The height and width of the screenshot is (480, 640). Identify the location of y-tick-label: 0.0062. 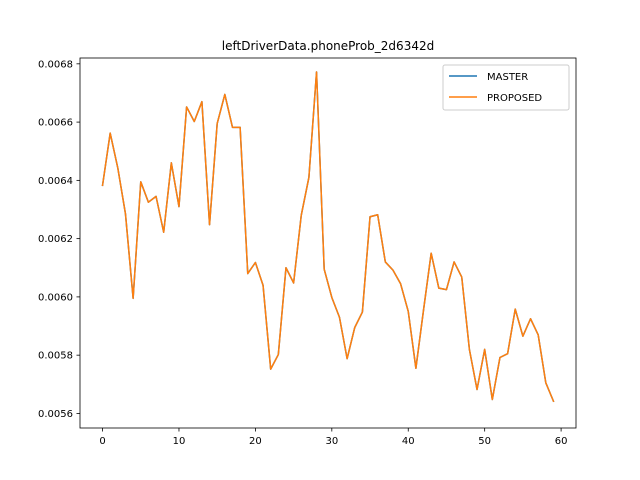
(55, 239).